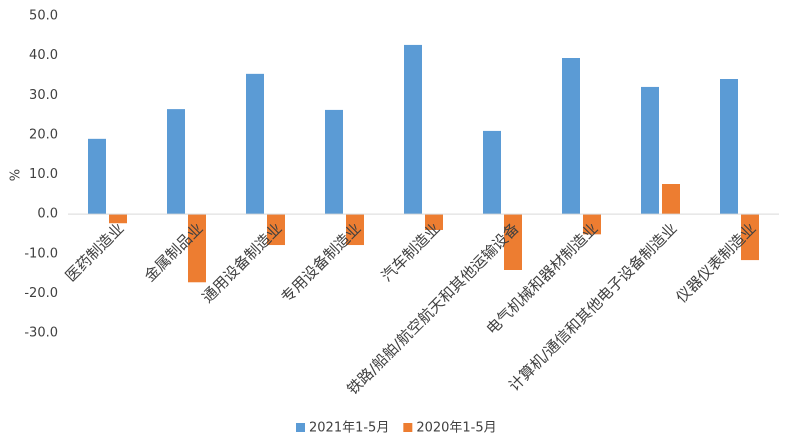 The height and width of the screenshot is (444, 800). Describe the element at coordinates (43, 95) in the screenshot. I see `y-tick-label: 30.0` at that location.